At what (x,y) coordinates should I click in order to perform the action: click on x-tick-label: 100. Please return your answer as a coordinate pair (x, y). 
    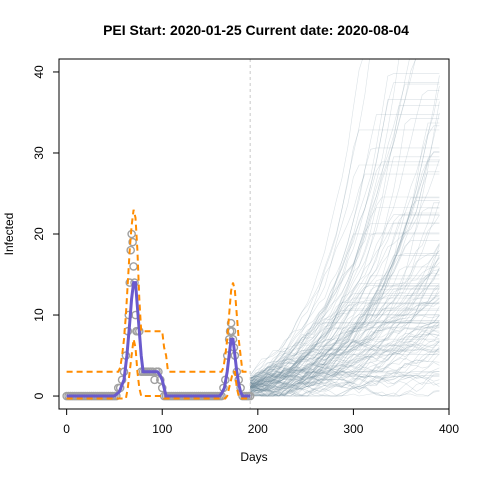
    Looking at the image, I should click on (162, 429).